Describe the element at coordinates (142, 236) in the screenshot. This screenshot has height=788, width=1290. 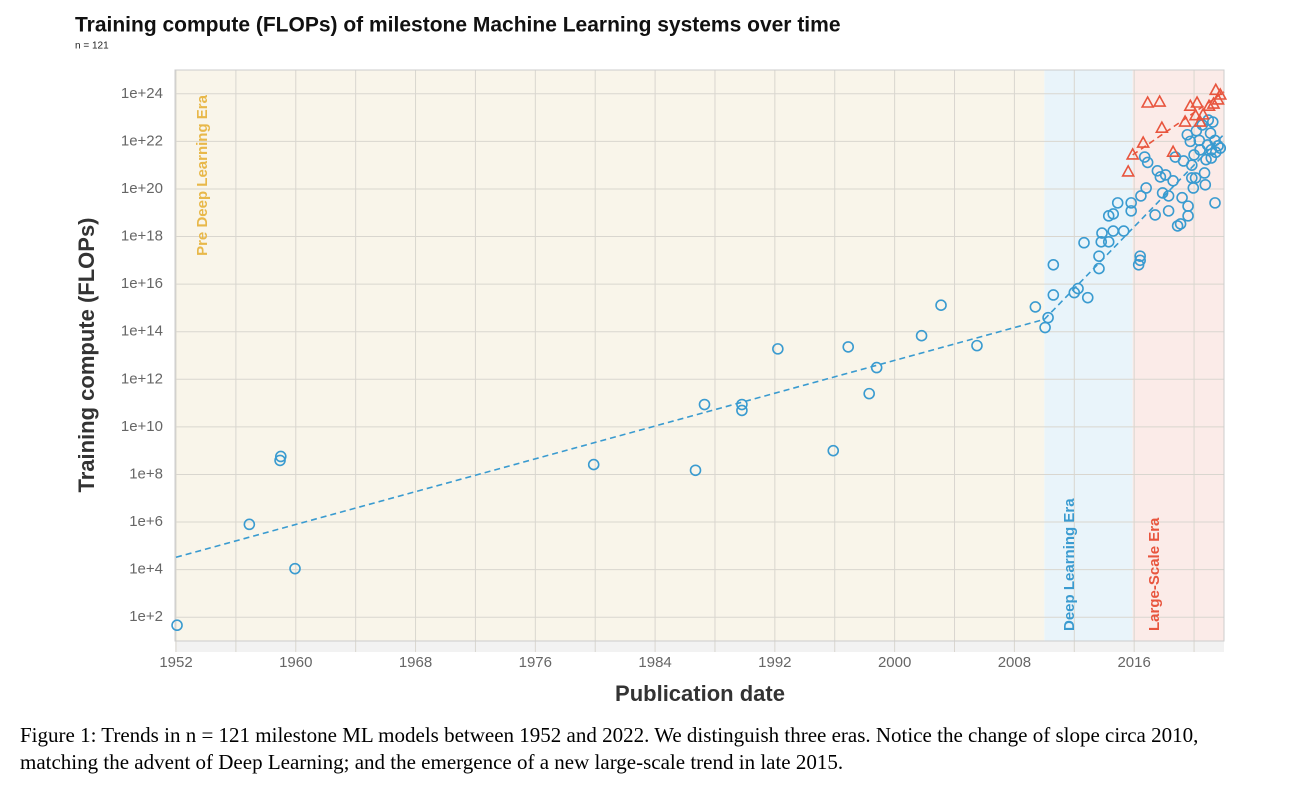
I see `y-tick-label: 1e+18` at that location.